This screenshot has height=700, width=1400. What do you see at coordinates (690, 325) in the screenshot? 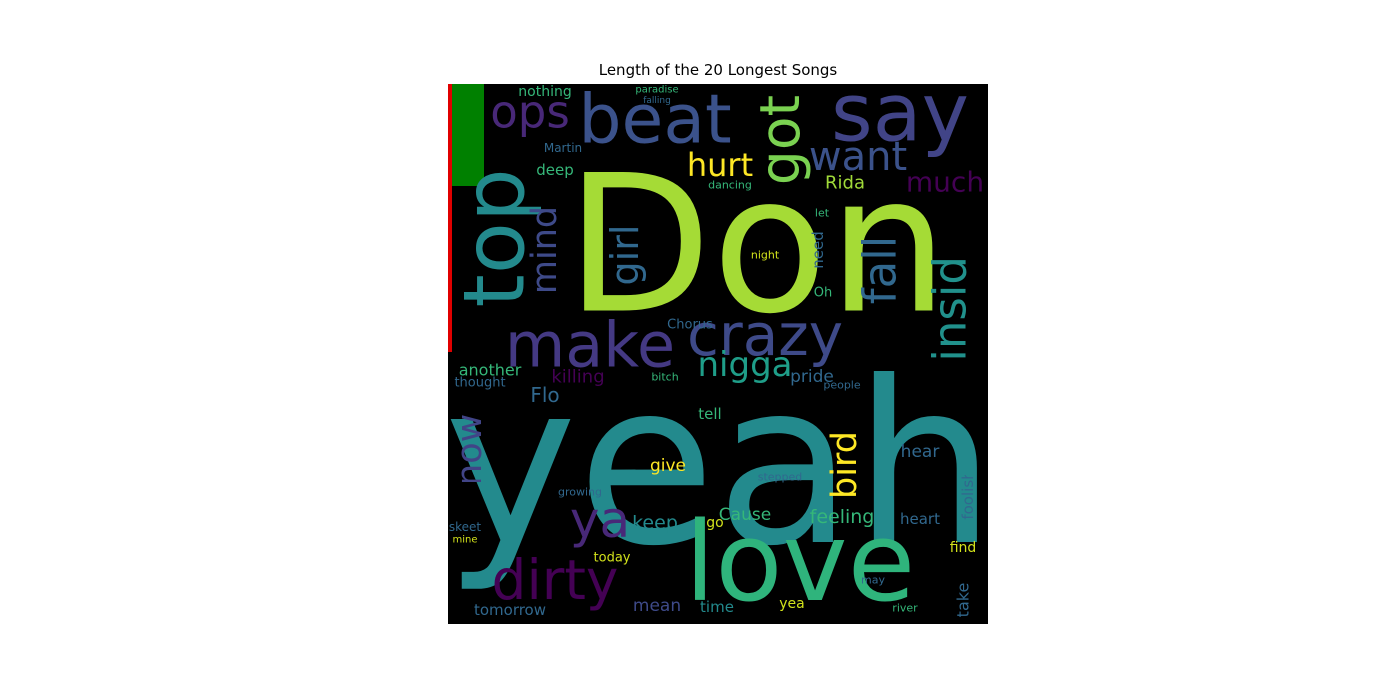
I see `word: Chorus` at bounding box center [690, 325].